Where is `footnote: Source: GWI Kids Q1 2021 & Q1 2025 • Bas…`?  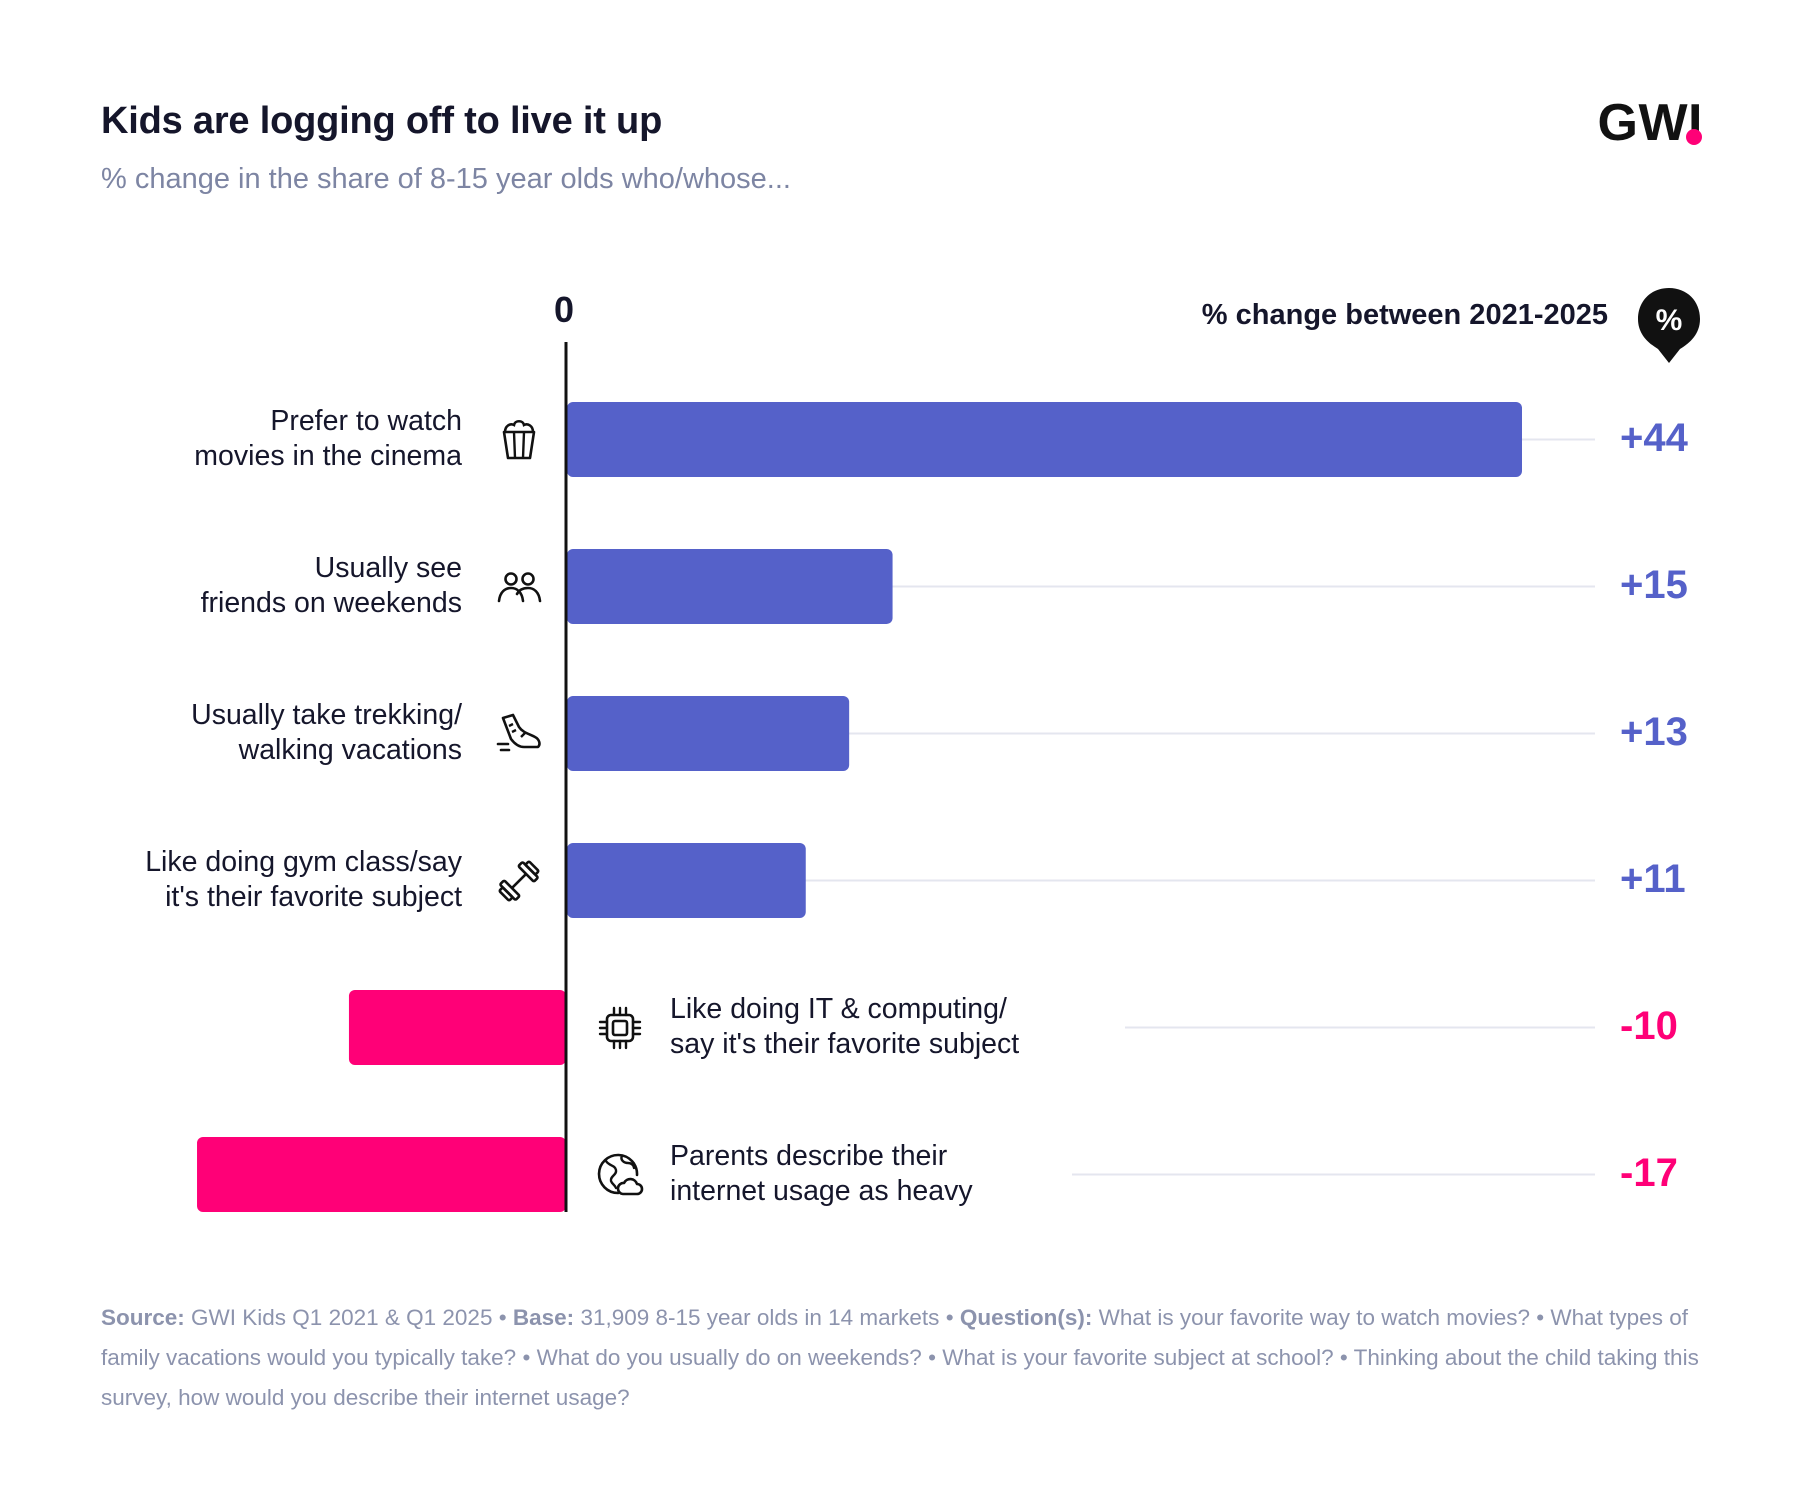
footnote: Source: GWI Kids Q1 2021 & Q1 2025 • Bas… is located at coordinates (901, 1358).